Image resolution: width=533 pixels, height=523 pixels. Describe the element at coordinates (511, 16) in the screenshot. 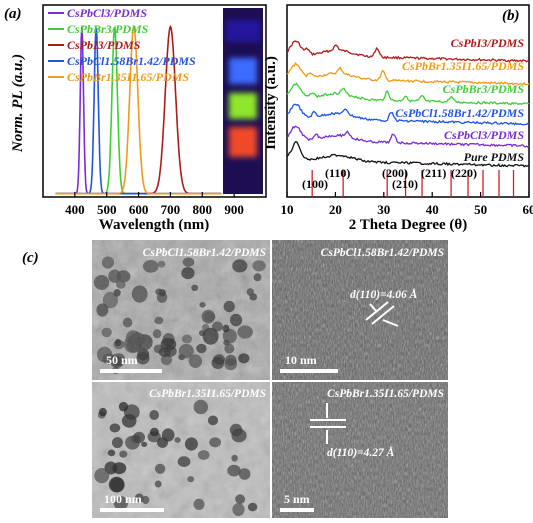

I see `panel-label-b: (b)` at that location.